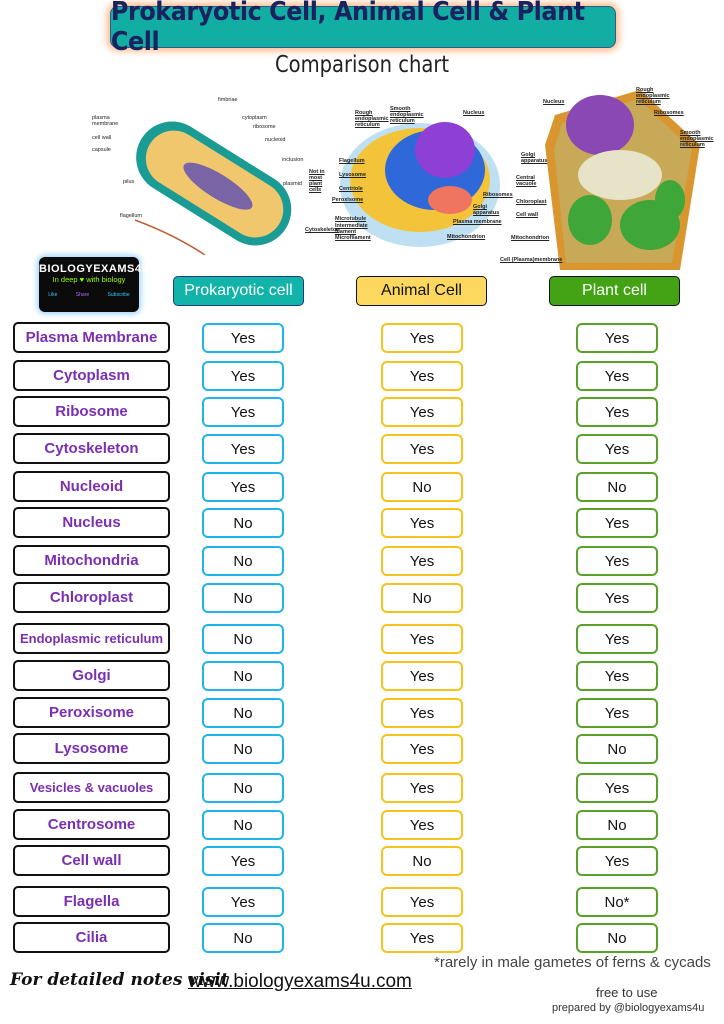 The image size is (724, 1024). I want to click on label-nucleoid: nucleoid, so click(275, 140).